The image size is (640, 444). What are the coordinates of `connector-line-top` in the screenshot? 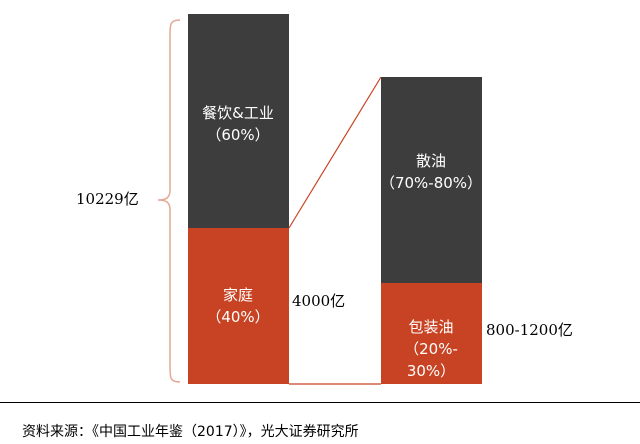 It's located at (335, 152).